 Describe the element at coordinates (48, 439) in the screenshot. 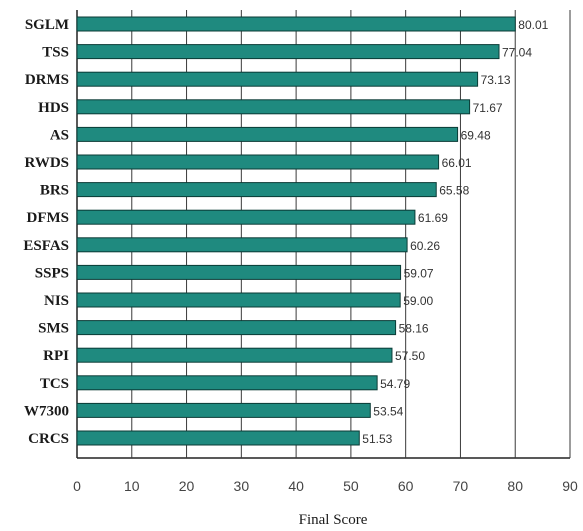

I see `category-label: CRCS` at that location.